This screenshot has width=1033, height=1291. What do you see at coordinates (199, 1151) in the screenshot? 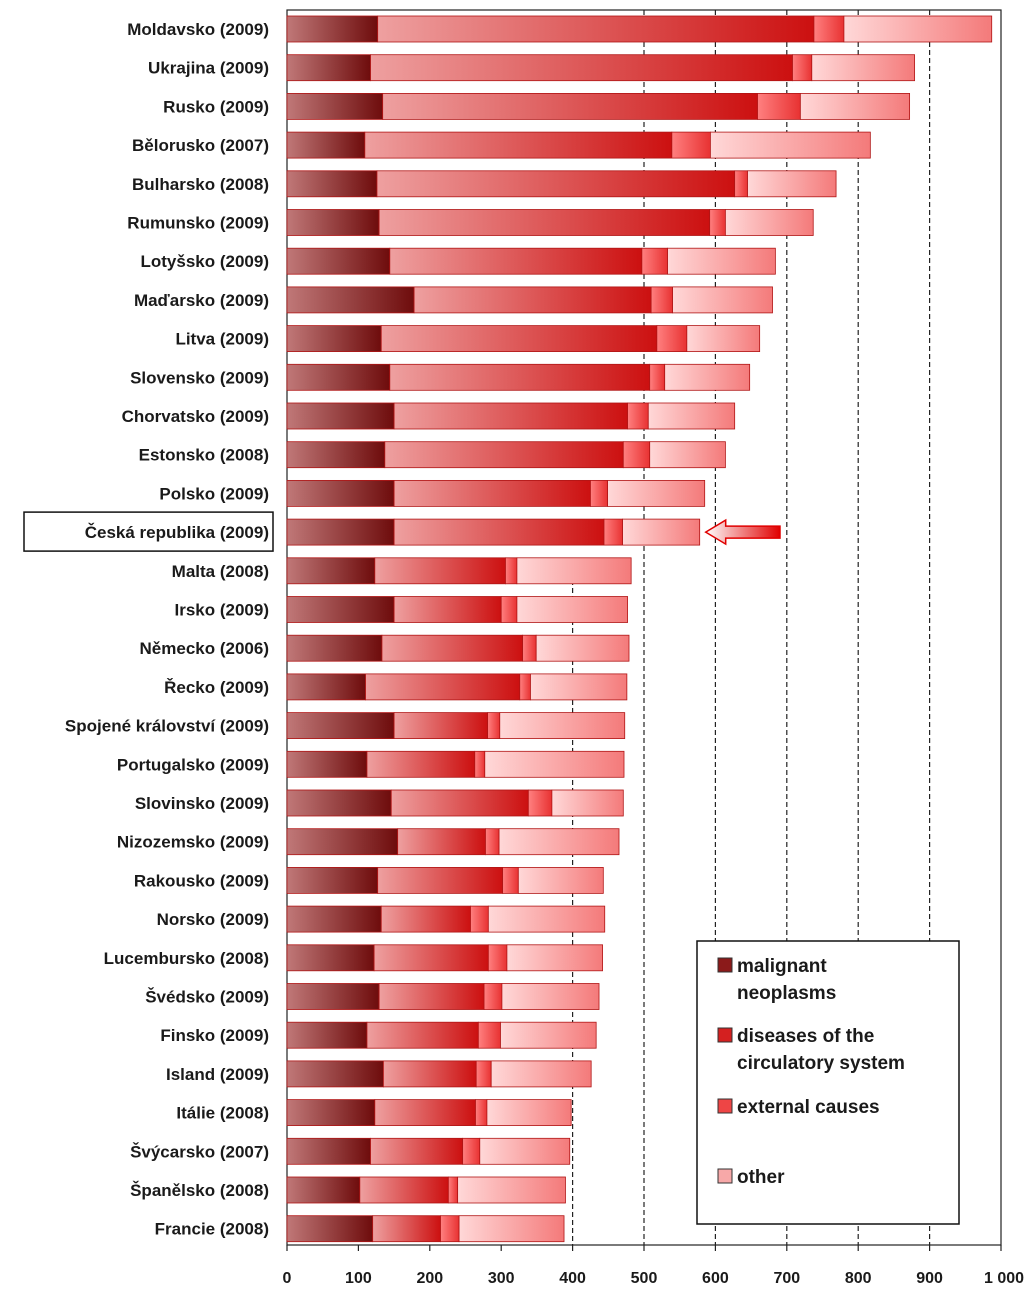
I see `category-label: Švýcarsko (2007)` at bounding box center [199, 1151].